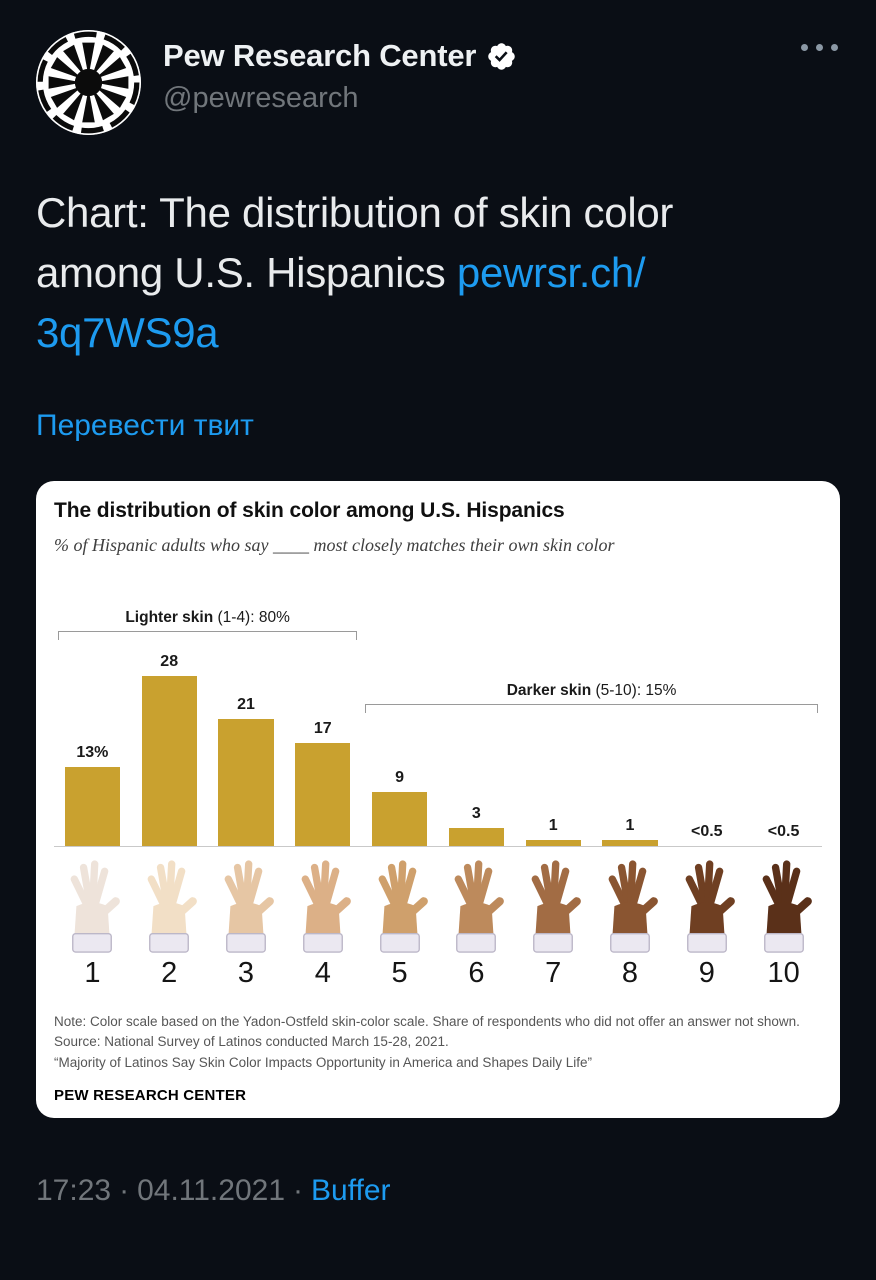 Image resolution: width=876 pixels, height=1280 pixels. I want to click on verified-badge-icon, so click(501, 56).